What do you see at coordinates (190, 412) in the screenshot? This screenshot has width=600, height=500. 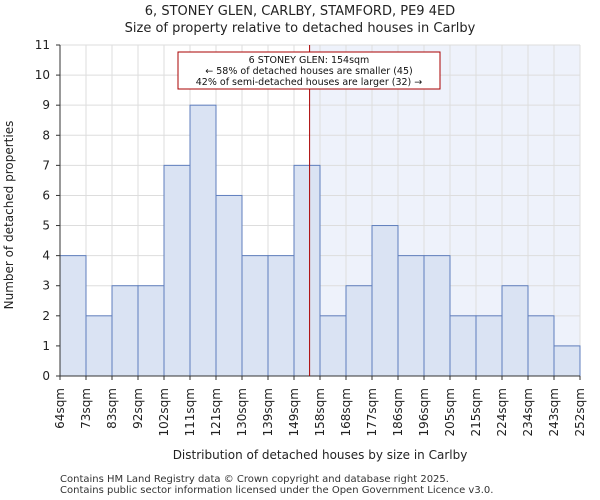 I see `x-tick-label: 111sqm` at bounding box center [190, 412].